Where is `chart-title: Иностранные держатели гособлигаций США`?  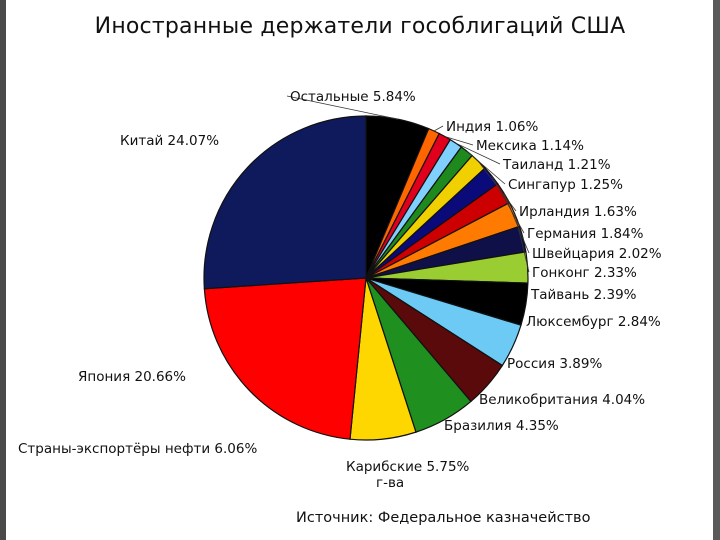
chart-title: Иностранные держатели гособлигаций США is located at coordinates (360, 26).